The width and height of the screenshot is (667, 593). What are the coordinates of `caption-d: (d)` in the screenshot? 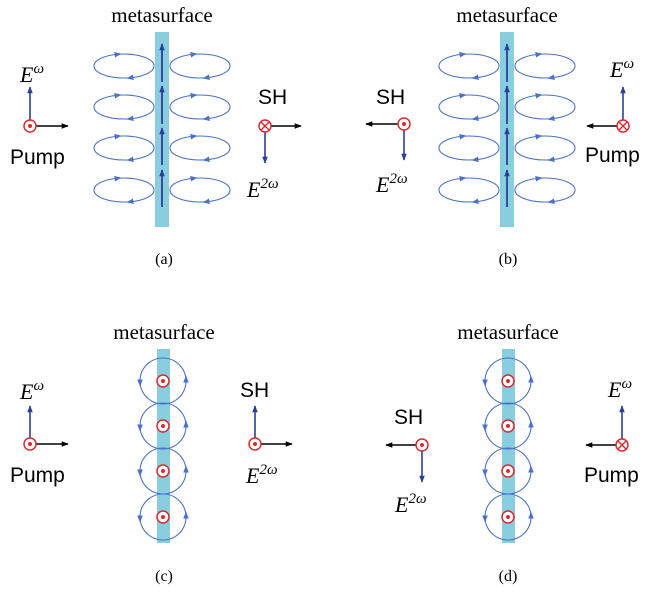 It's located at (508, 576).